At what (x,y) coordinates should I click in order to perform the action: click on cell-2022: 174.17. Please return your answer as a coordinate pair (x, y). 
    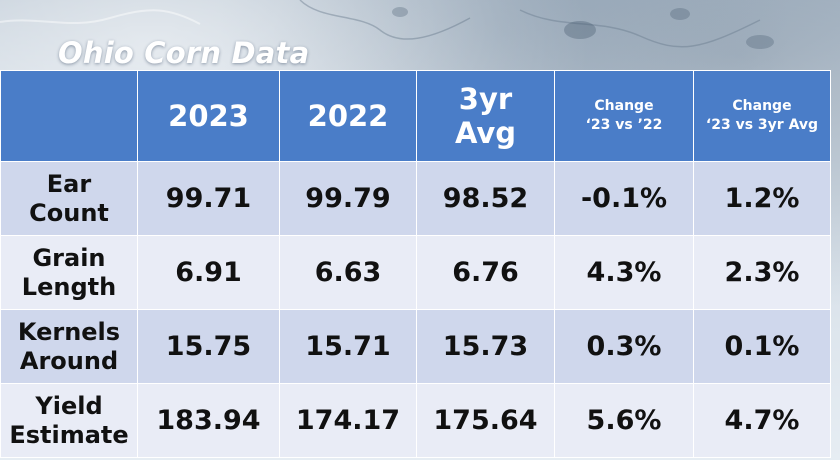
    Looking at the image, I should click on (348, 420).